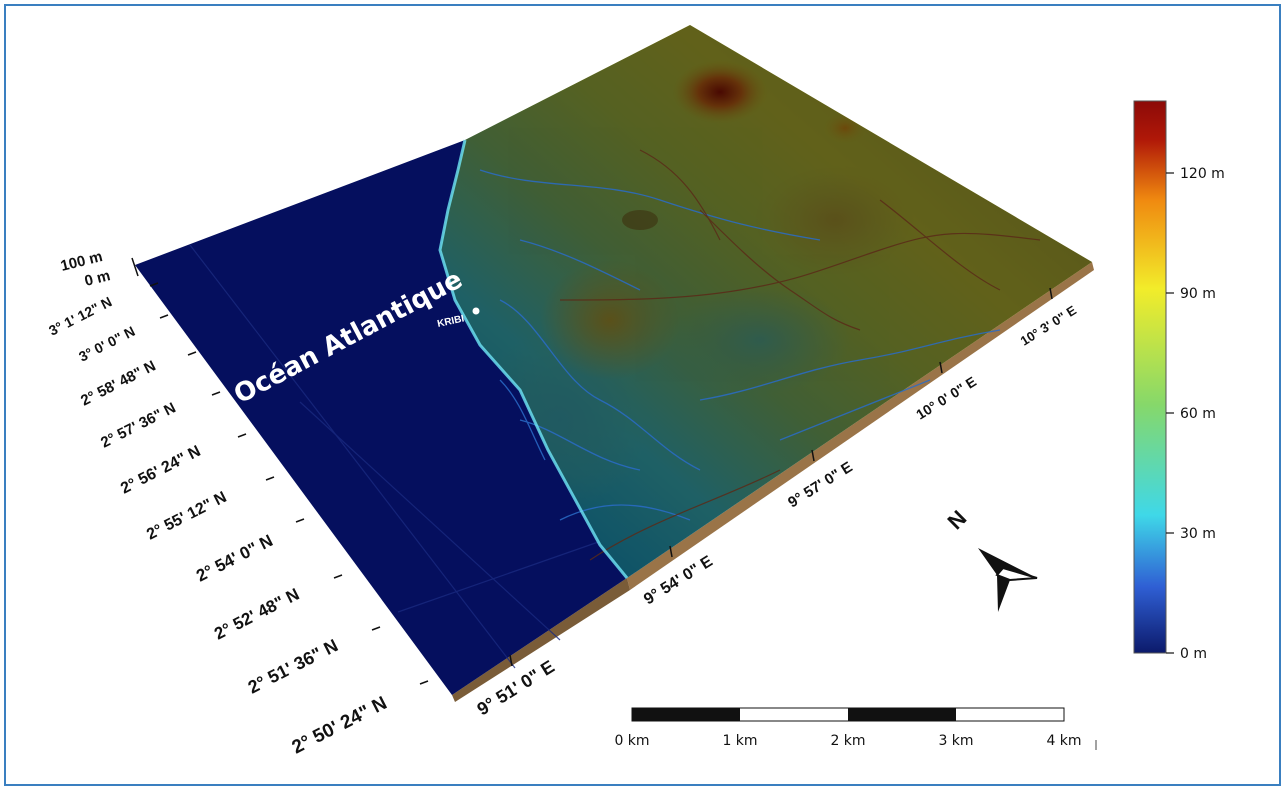 This screenshot has width=1287, height=791. Describe the element at coordinates (956, 519) in the screenshot. I see `north-label: N` at that location.